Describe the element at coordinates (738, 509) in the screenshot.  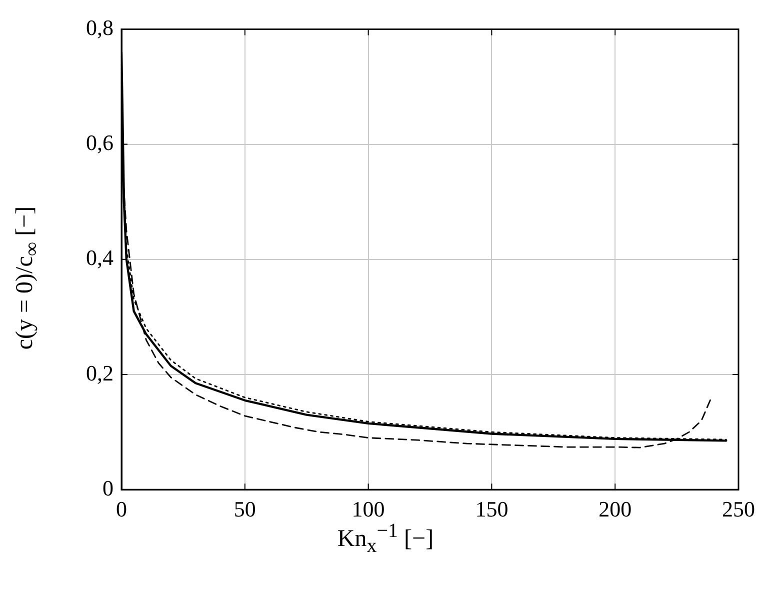
I see `x-tick-label: 250` at that location.